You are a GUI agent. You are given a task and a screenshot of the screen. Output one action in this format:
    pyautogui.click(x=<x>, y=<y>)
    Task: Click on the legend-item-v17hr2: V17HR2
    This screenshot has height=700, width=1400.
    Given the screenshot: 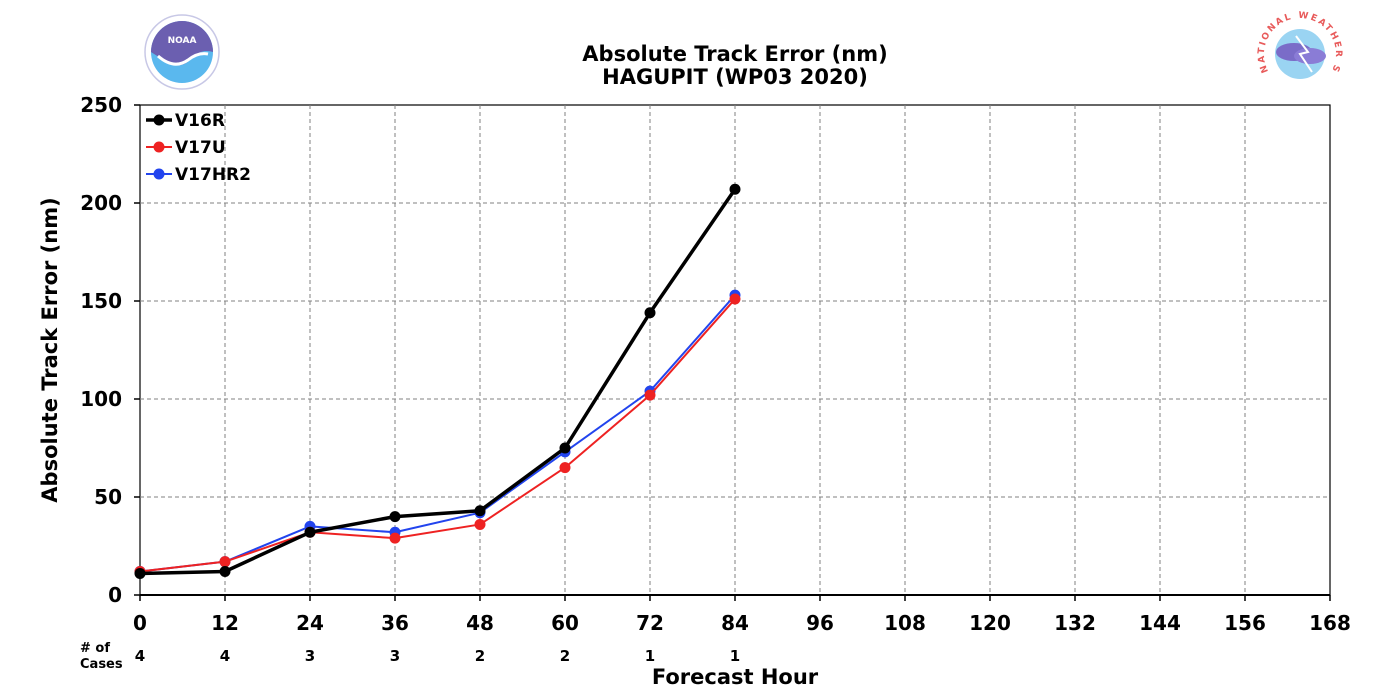 What is the action you would take?
    pyautogui.click(x=198, y=175)
    